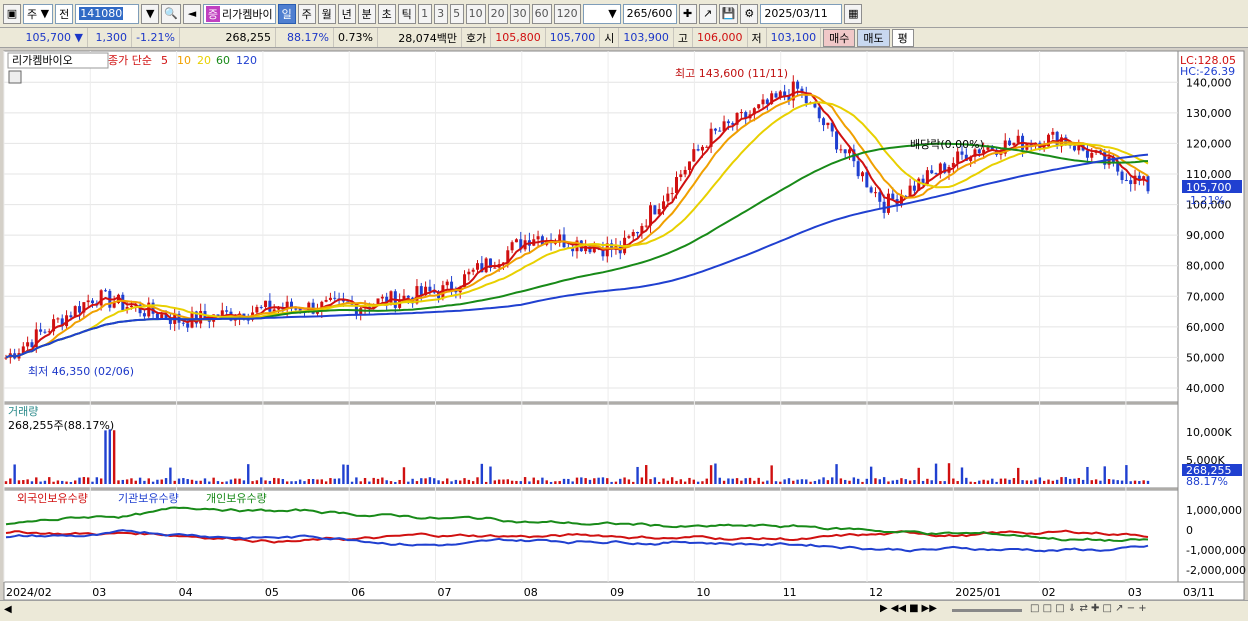 This screenshot has width=1248, height=621. Describe the element at coordinates (914, 608) in the screenshot. I see `stop-icon: ■` at that location.